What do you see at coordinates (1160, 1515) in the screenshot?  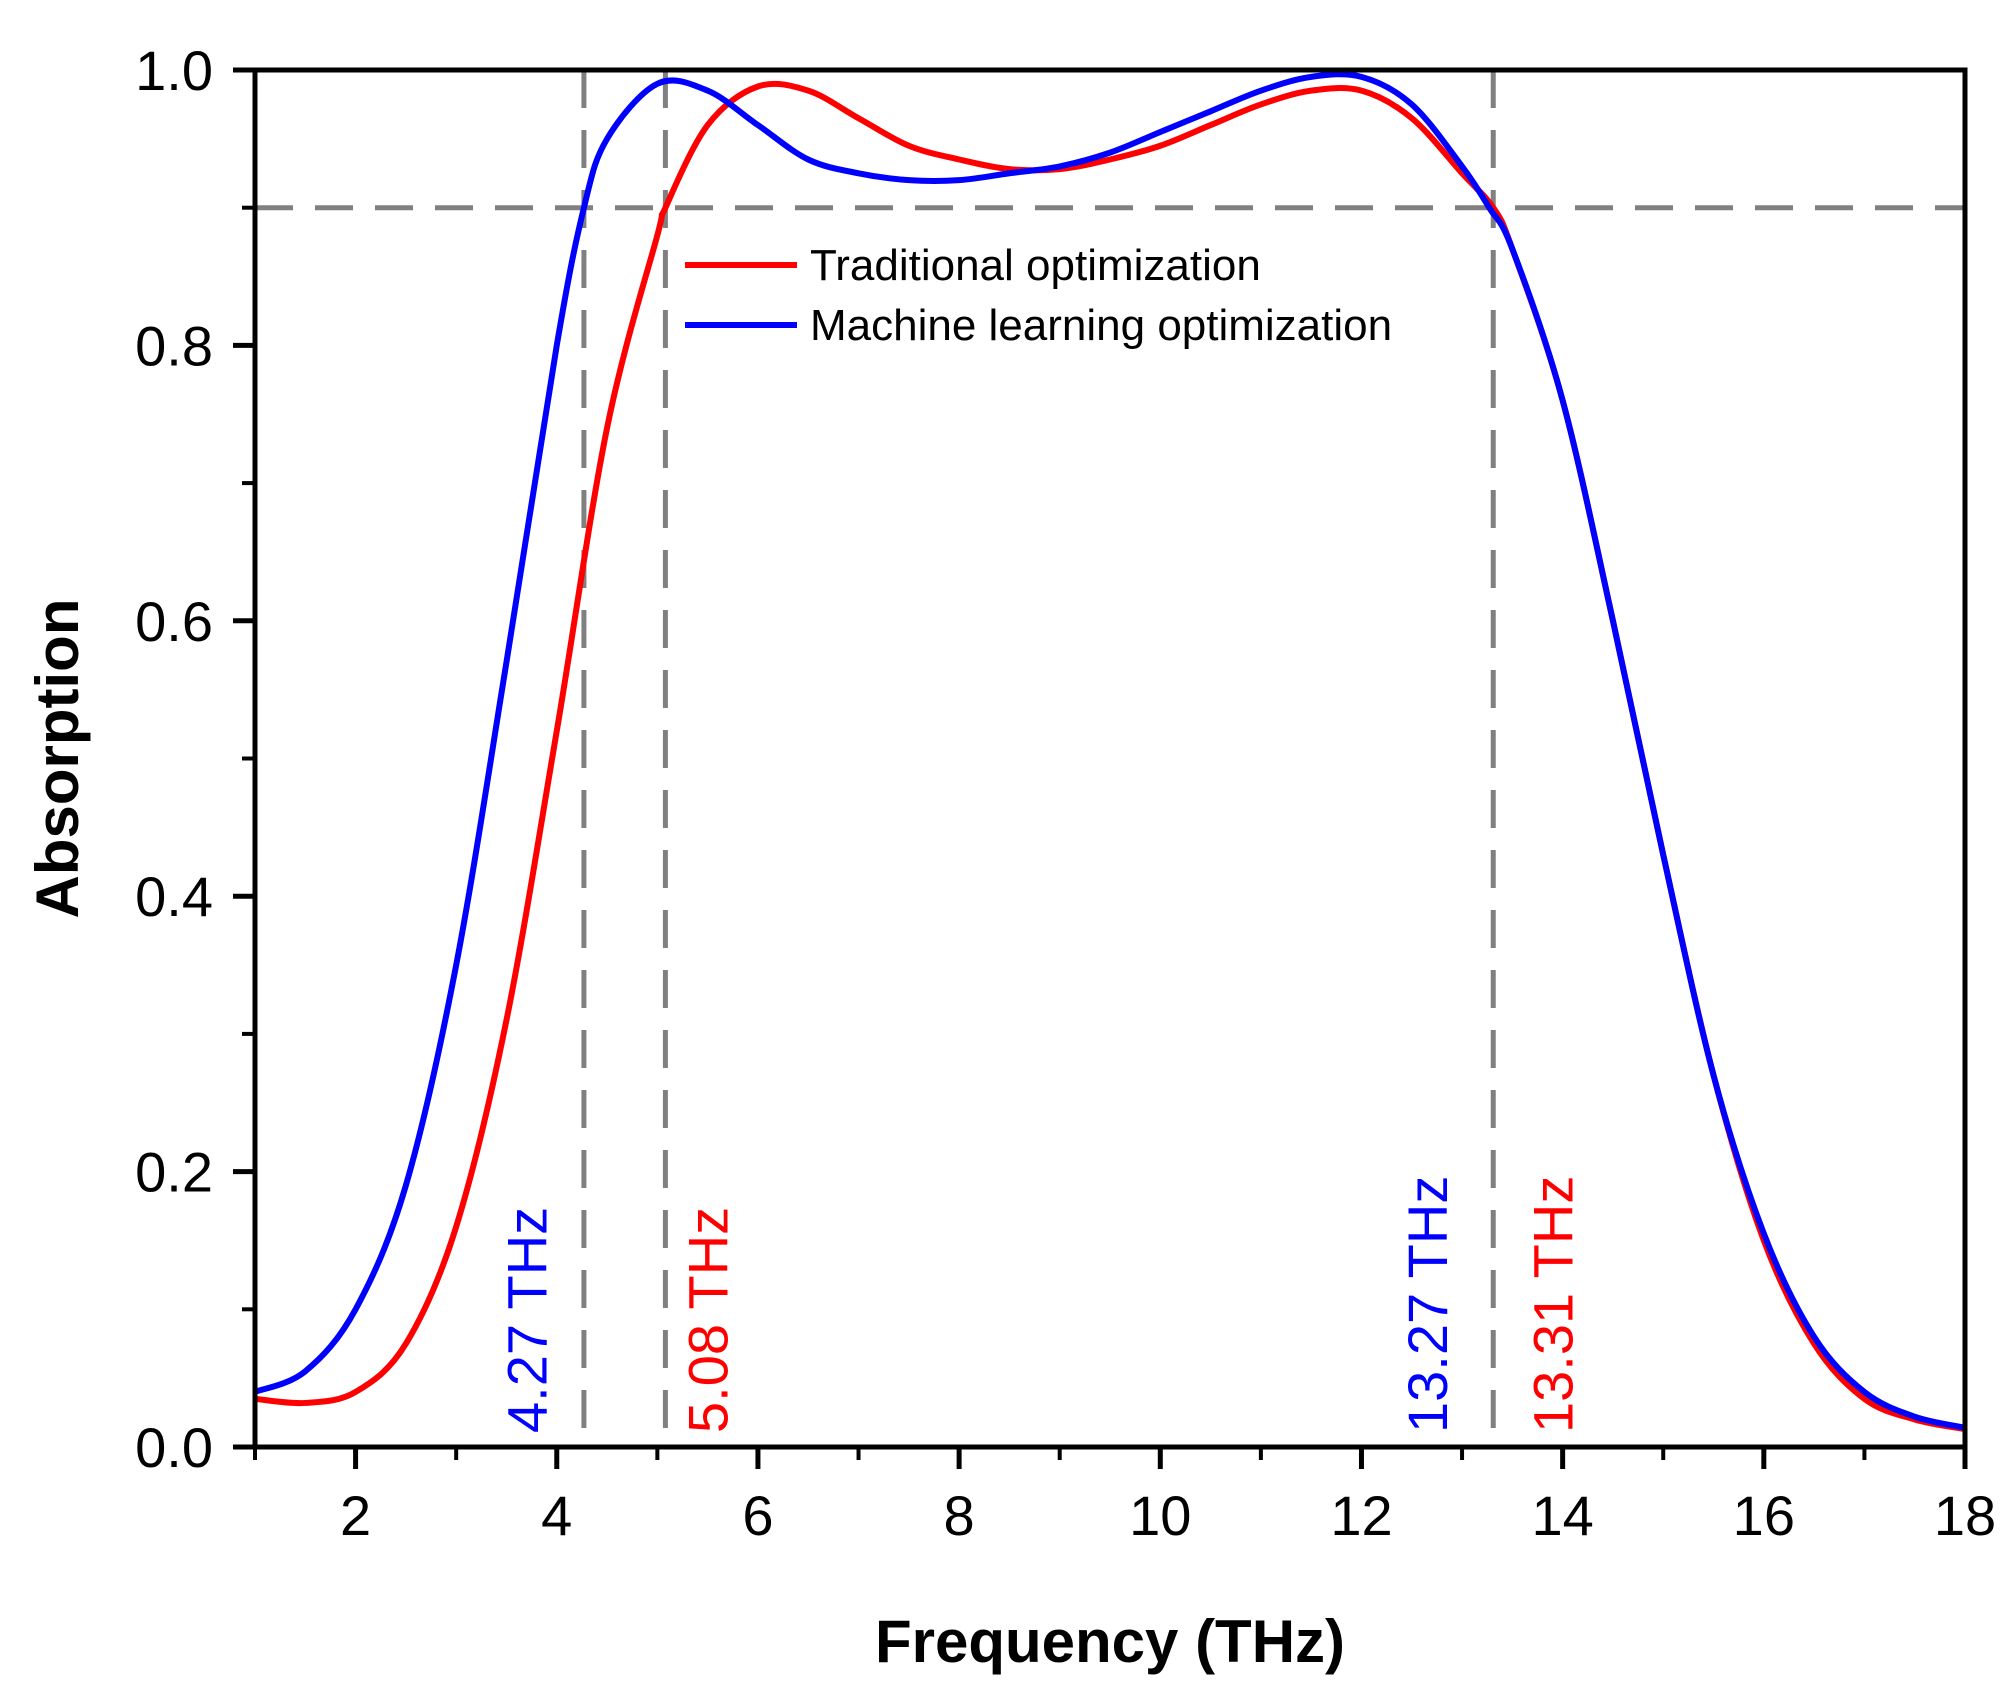 I see `x-tick-label: 10` at bounding box center [1160, 1515].